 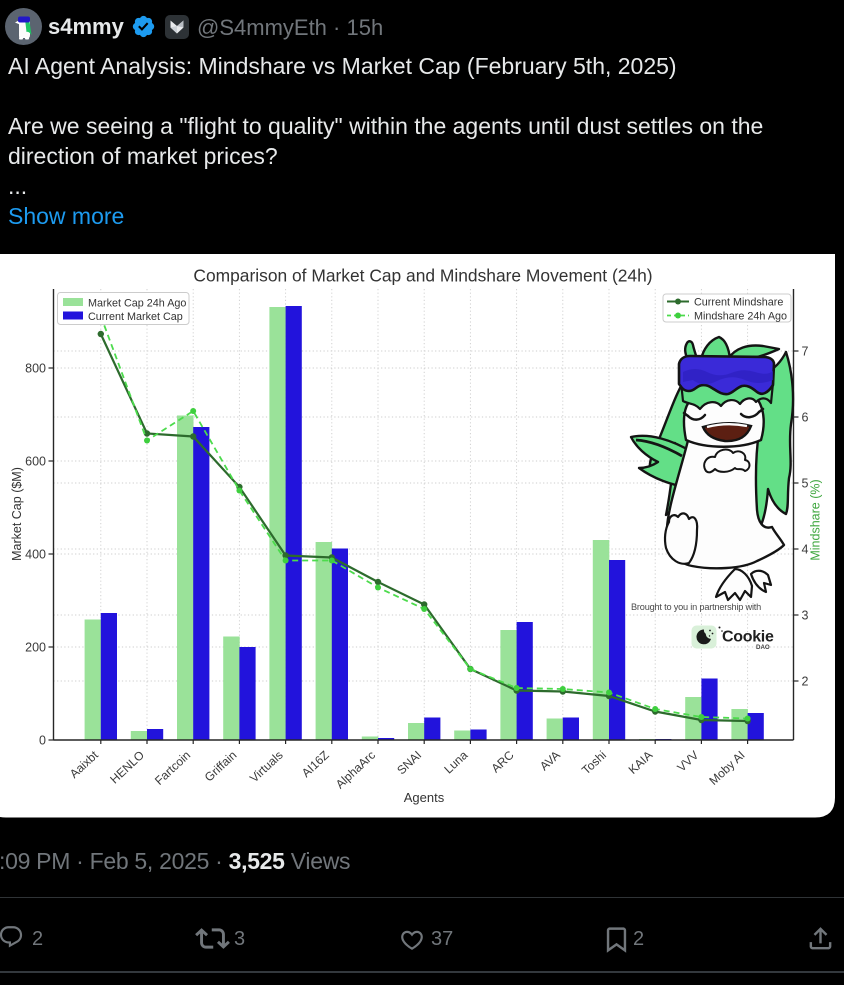 What do you see at coordinates (816, 519) in the screenshot?
I see `svg-text: Mindshare (%)` at bounding box center [816, 519].